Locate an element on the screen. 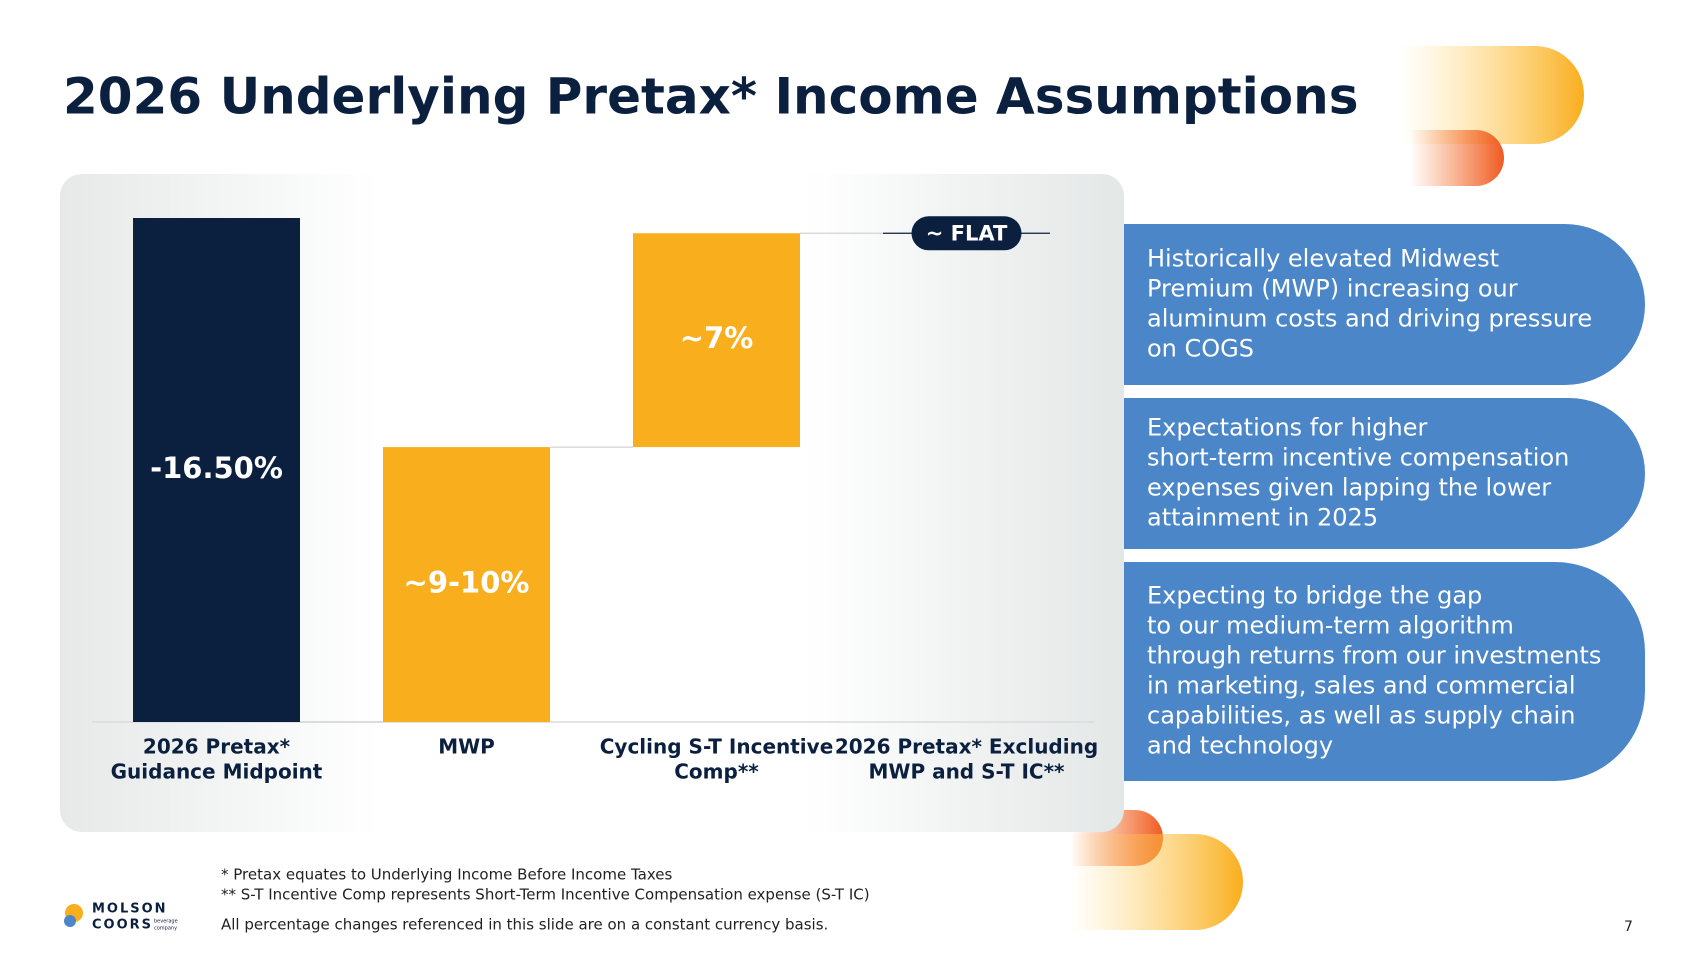  value-label: ~9-10% is located at coordinates (467, 583).